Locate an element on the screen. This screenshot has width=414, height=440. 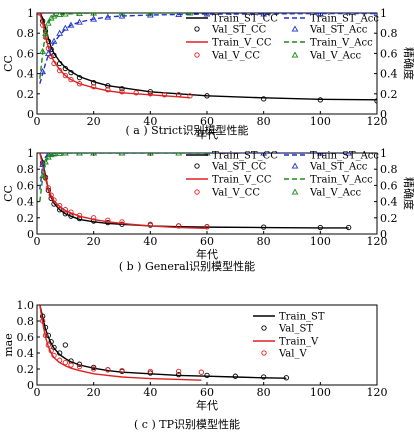
y-right-tick-label: 0.2 is located at coordinates (389, 218).